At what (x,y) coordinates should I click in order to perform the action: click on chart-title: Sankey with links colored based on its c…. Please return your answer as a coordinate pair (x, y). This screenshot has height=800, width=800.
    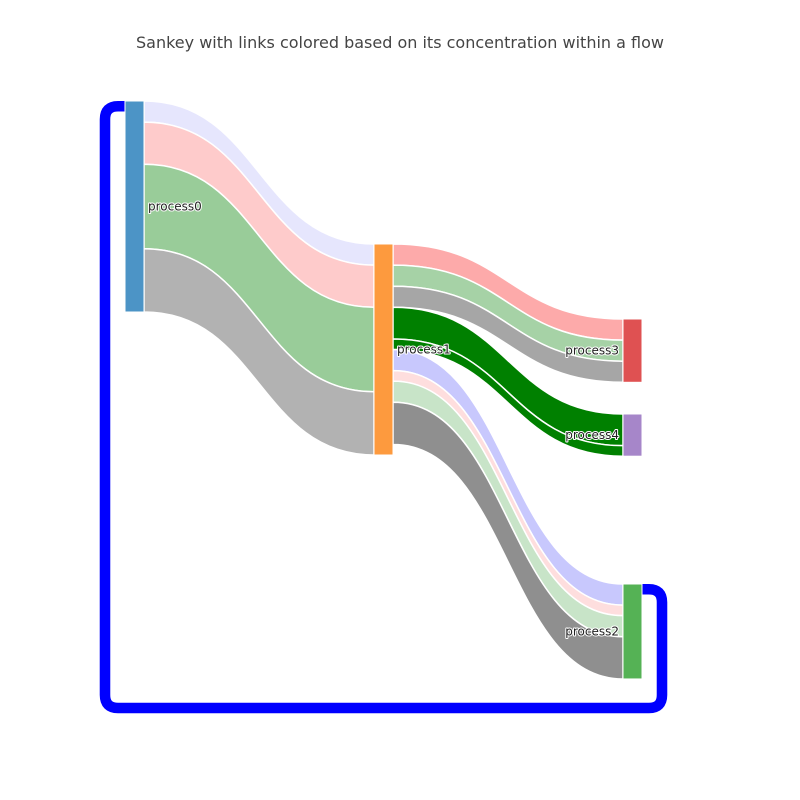
    Looking at the image, I should click on (400, 42).